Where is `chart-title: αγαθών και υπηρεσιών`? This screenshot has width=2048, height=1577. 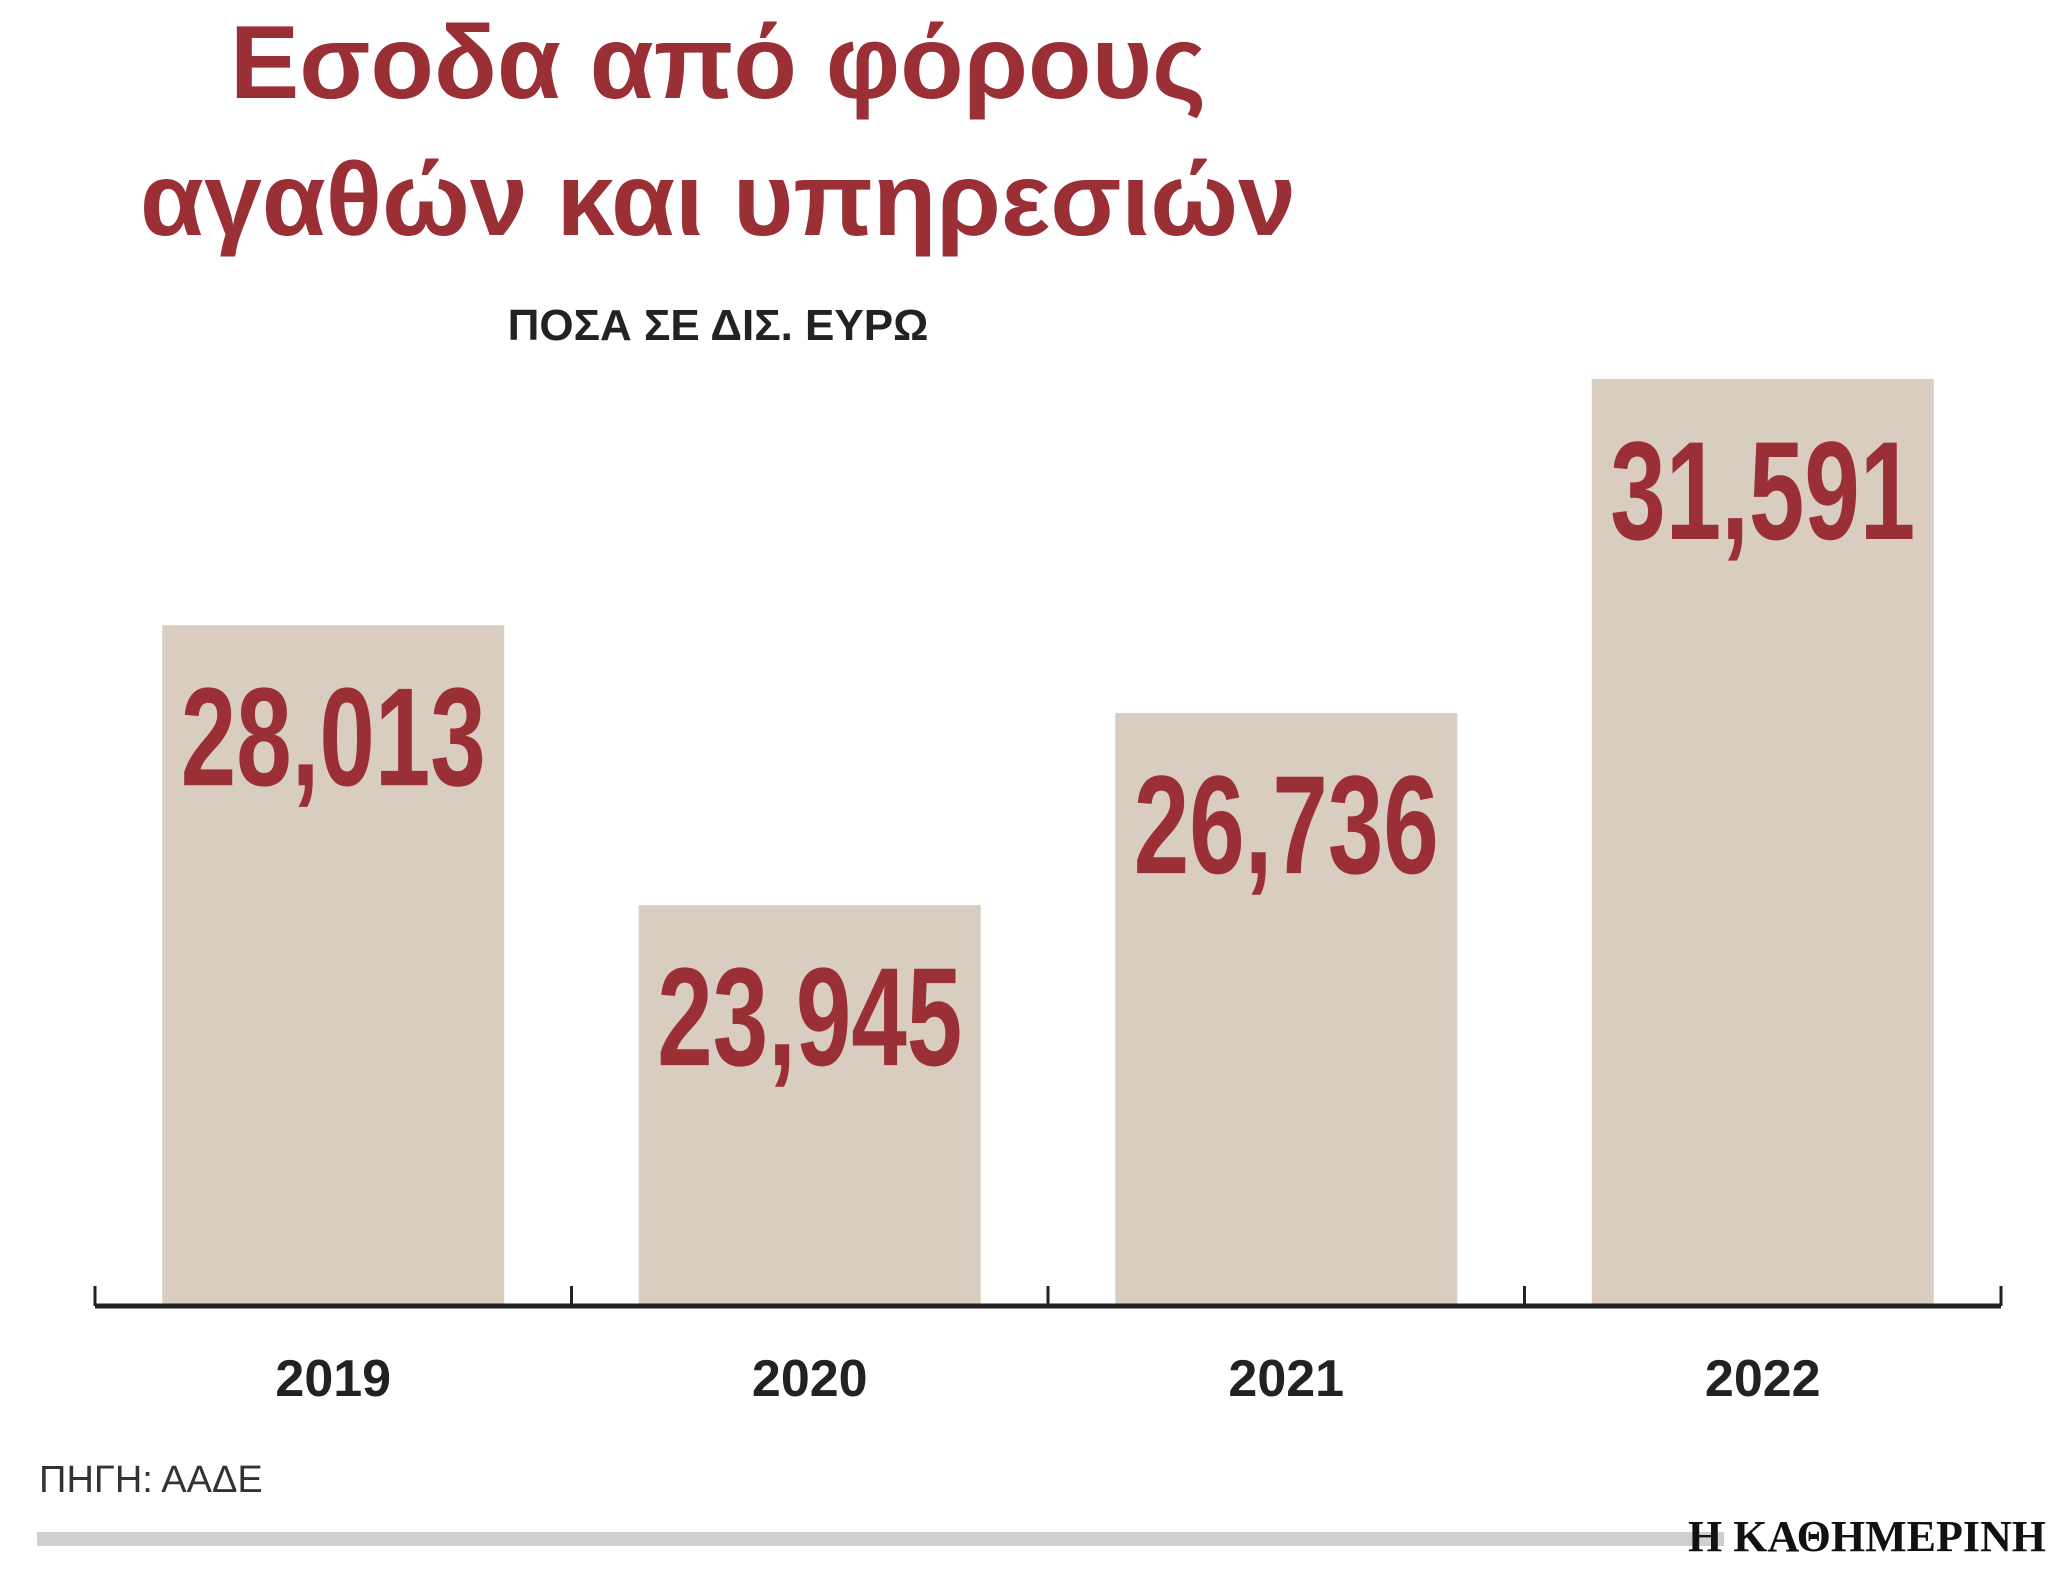
chart-title: αγαθών και υπηρεσιών is located at coordinates (718, 200).